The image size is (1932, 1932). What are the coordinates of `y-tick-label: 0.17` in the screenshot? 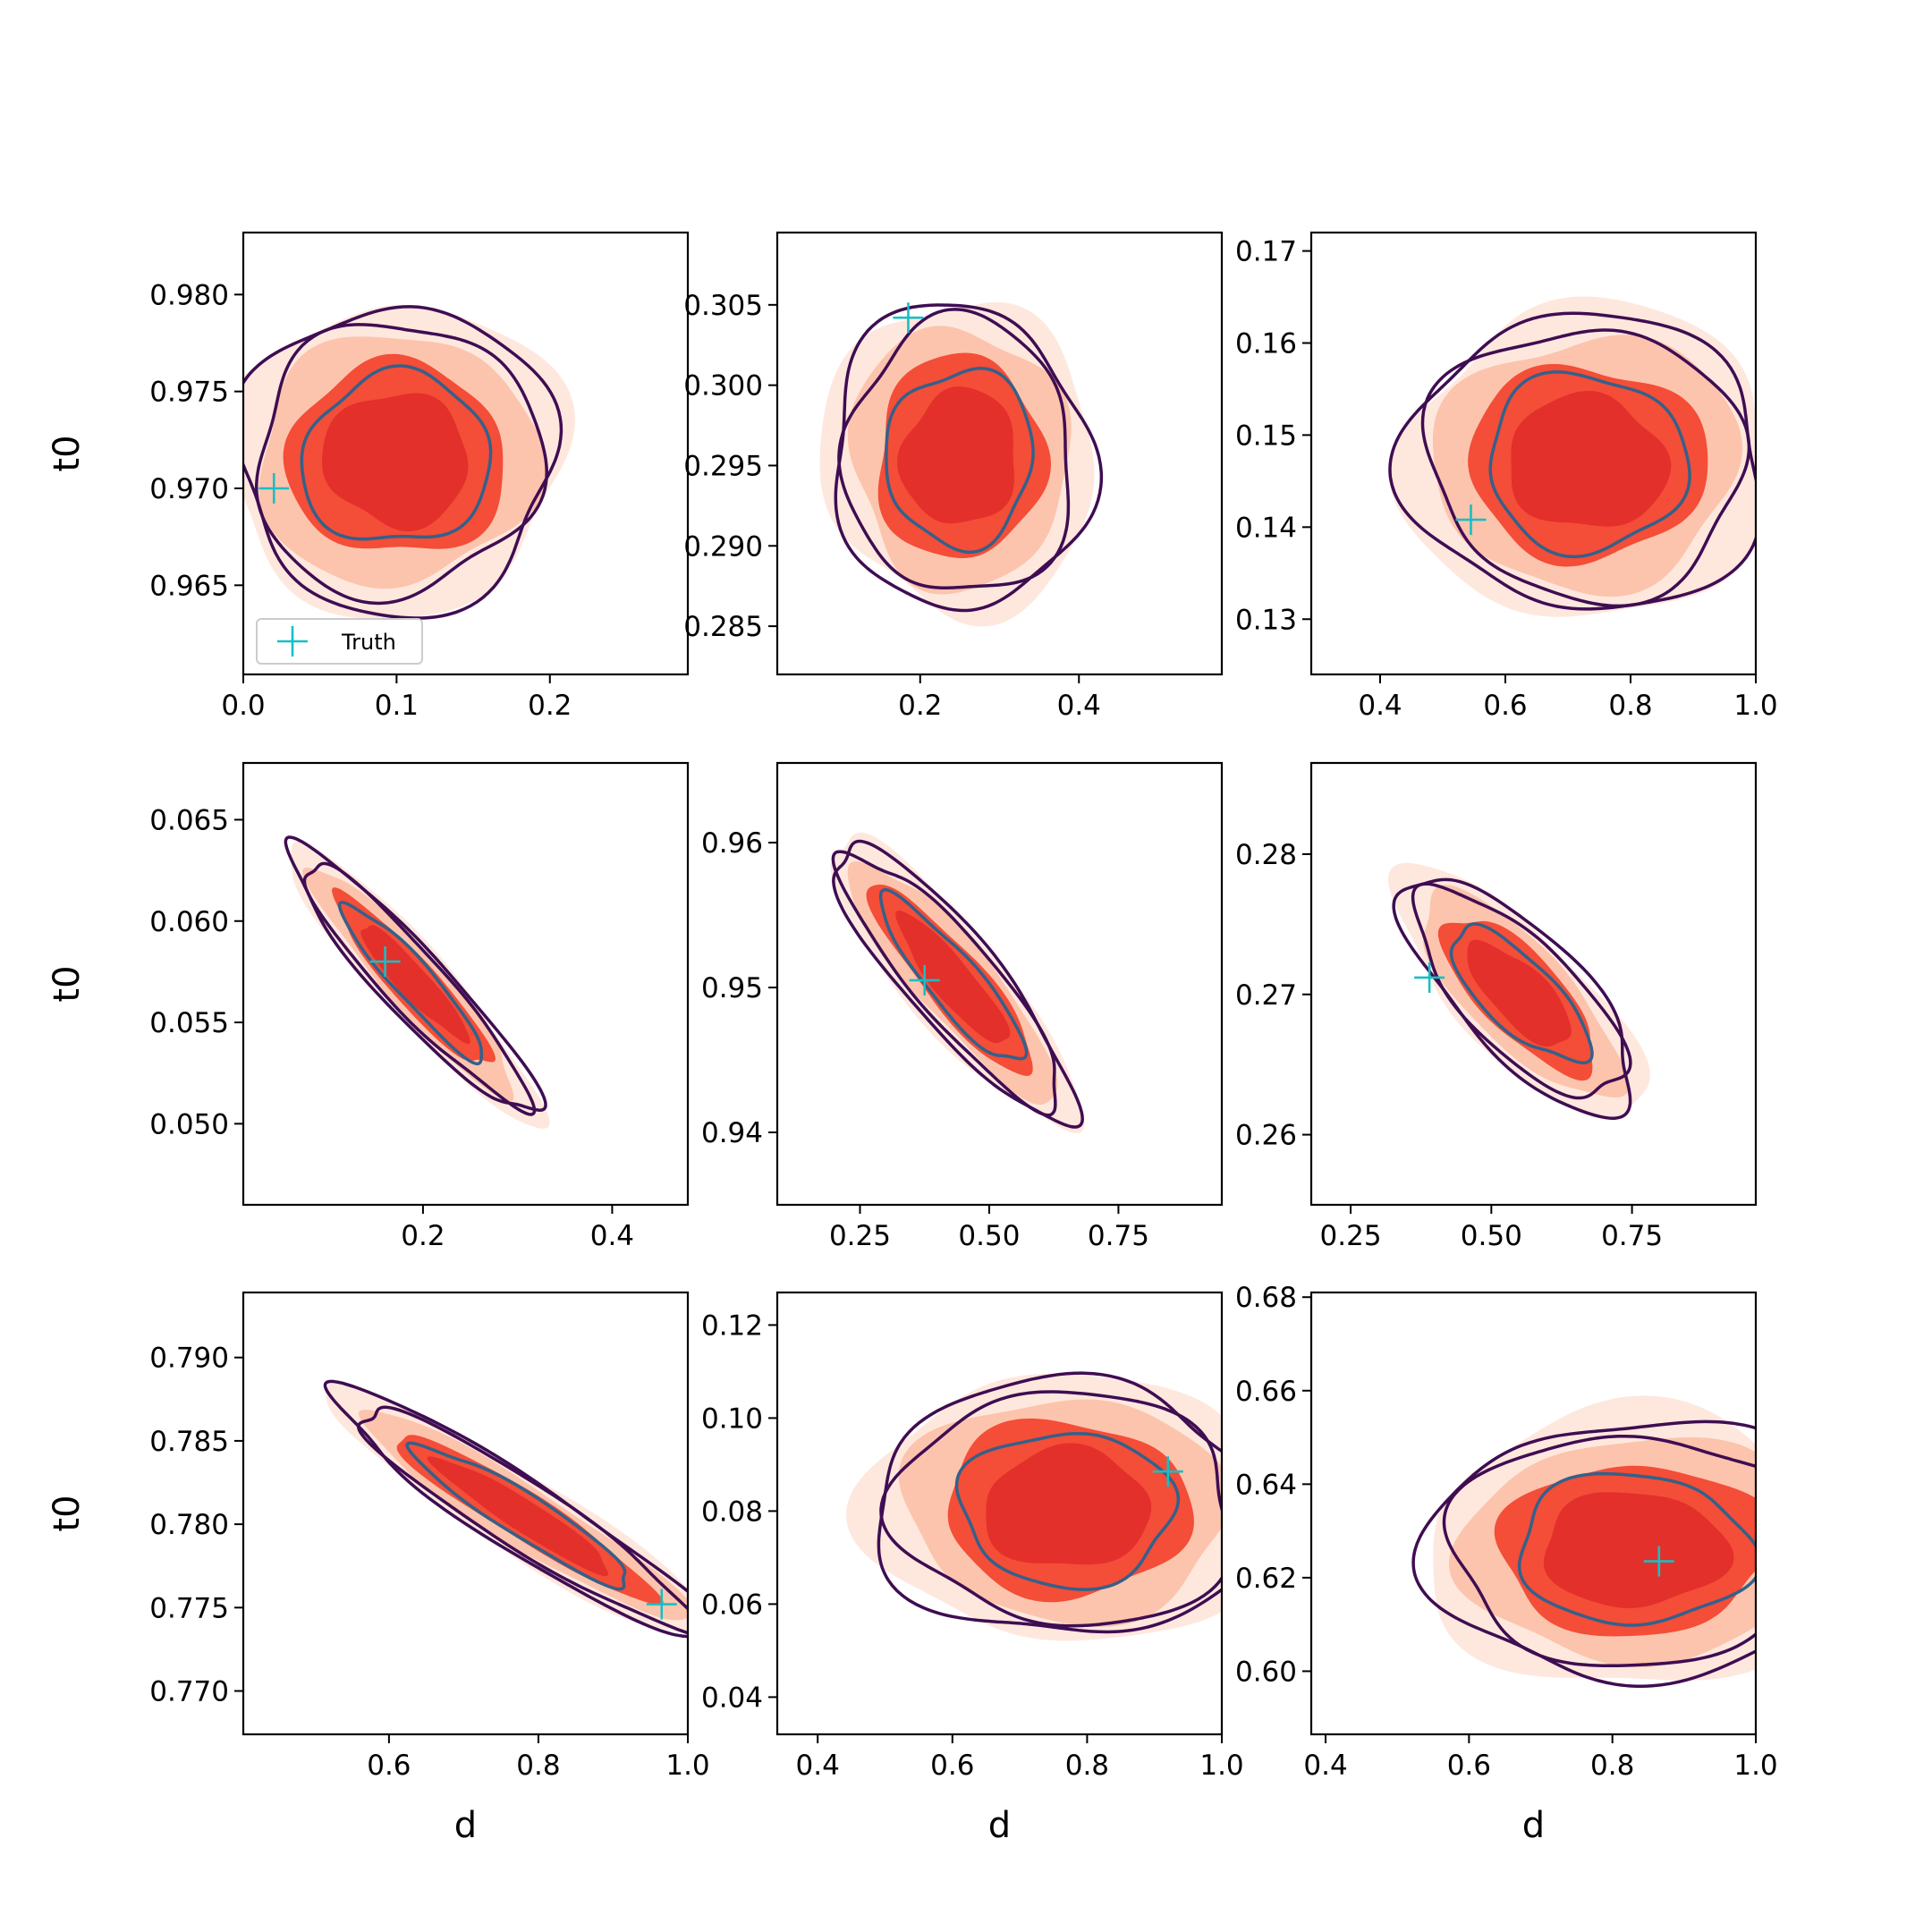 It's located at (1266, 252).